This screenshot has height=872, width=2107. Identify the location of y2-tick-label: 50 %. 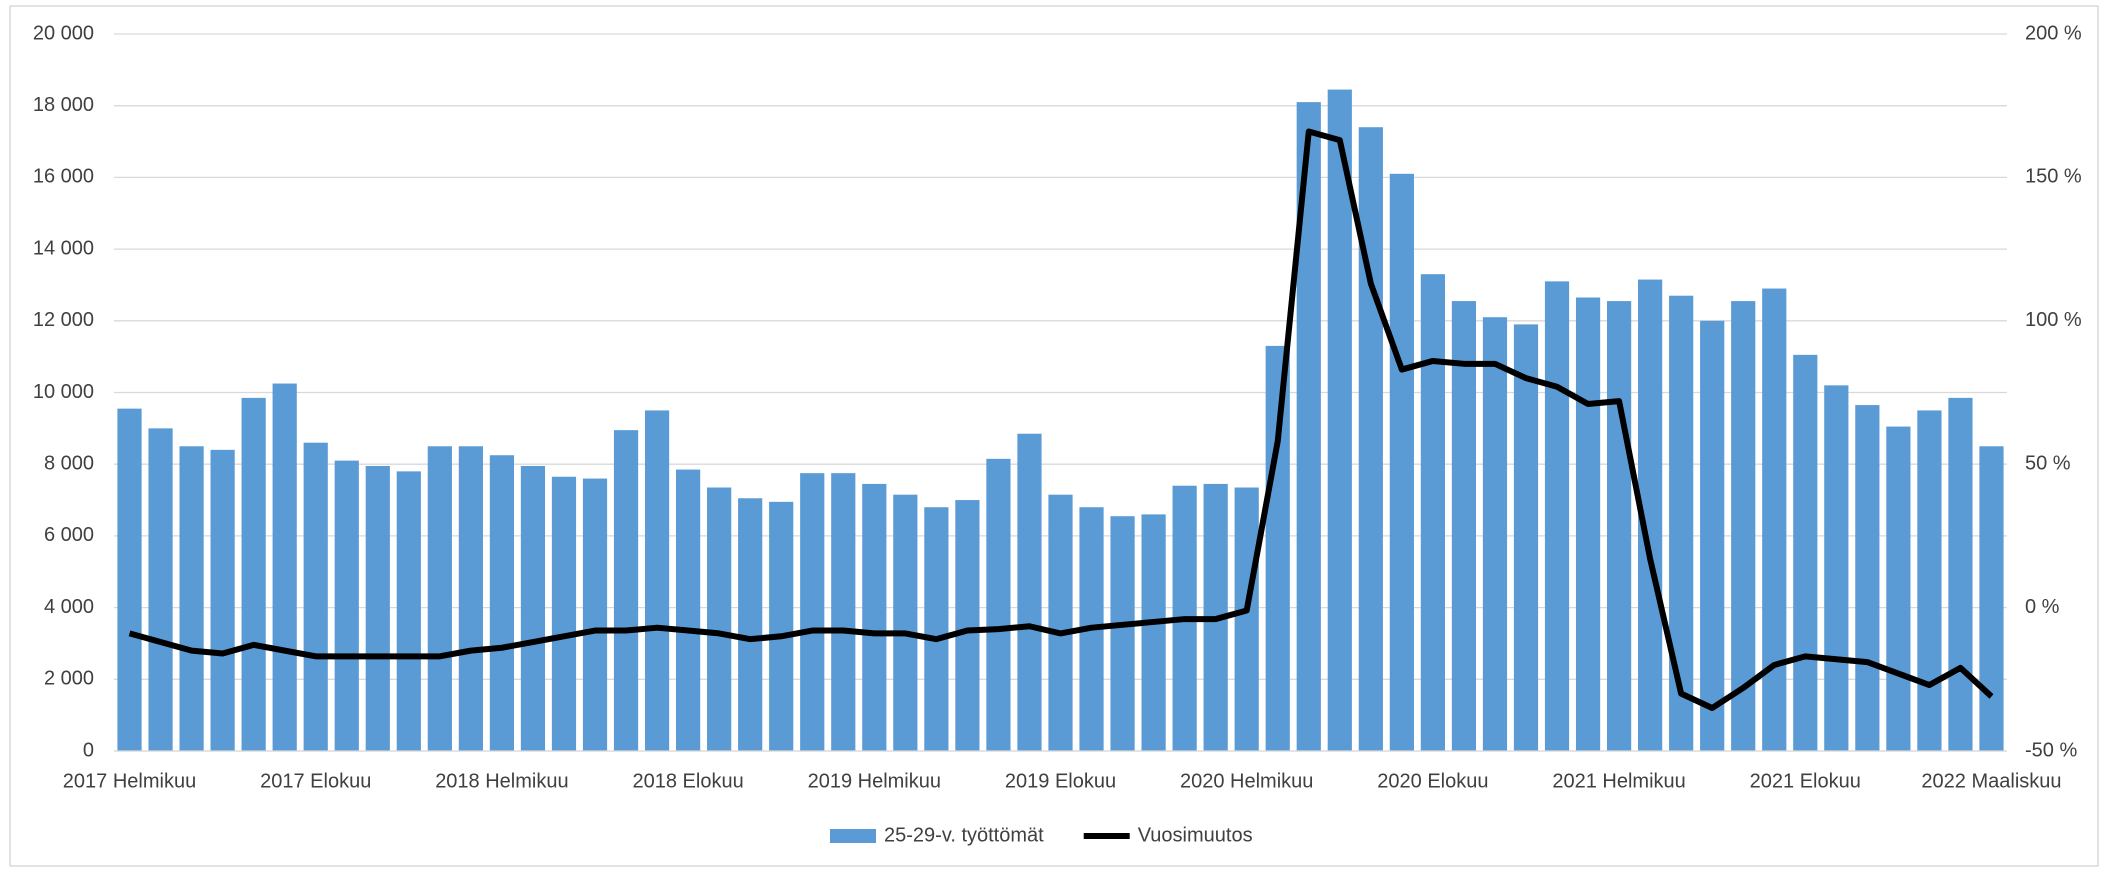
(2048, 463).